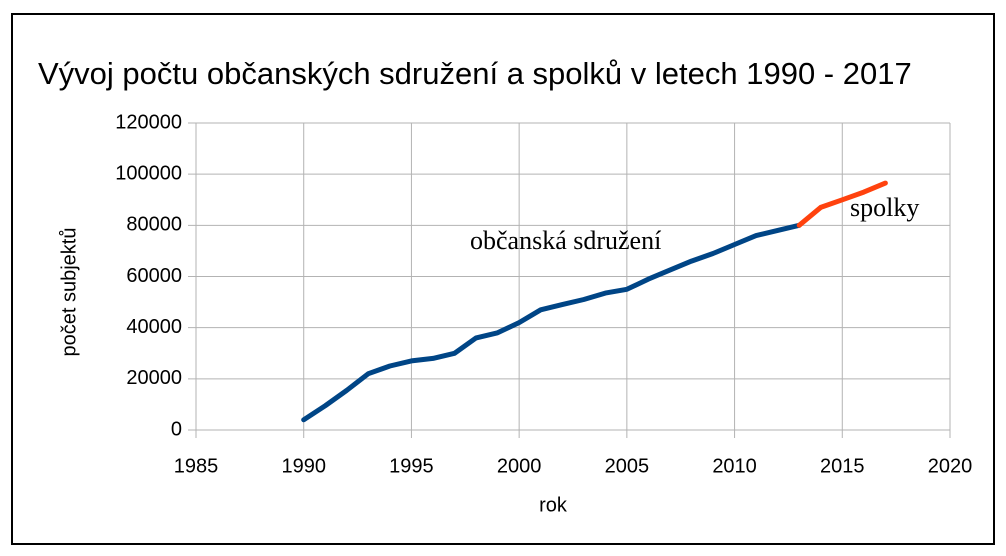 The height and width of the screenshot is (556, 1006). Describe the element at coordinates (154, 276) in the screenshot. I see `y-tick-label: 60000` at that location.